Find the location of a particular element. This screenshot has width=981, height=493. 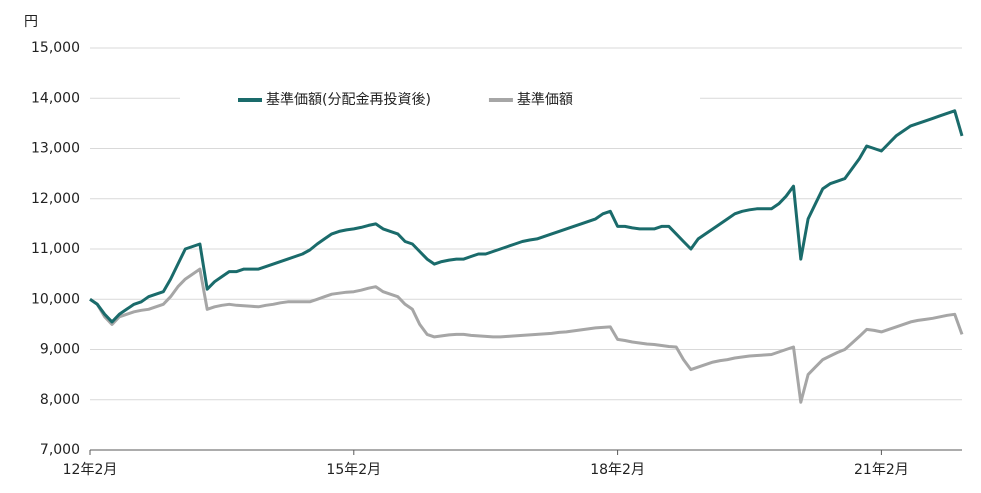

legend: 基準価額(分配金再投資後) 基準価額 is located at coordinates (440, 100).